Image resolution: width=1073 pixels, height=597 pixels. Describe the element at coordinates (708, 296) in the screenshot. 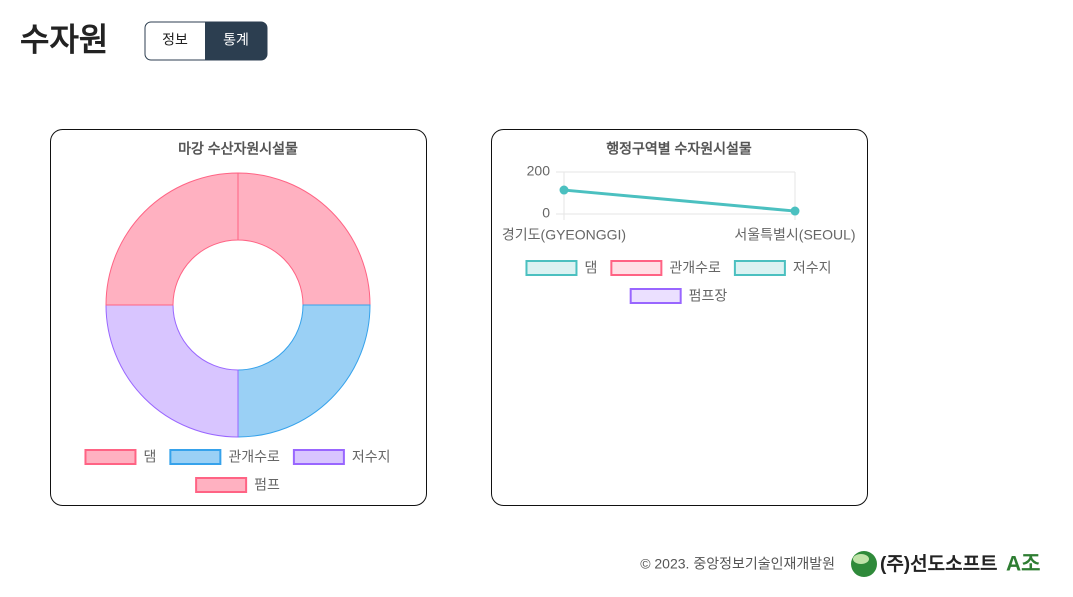

I see `legend-label: 펌프장` at that location.